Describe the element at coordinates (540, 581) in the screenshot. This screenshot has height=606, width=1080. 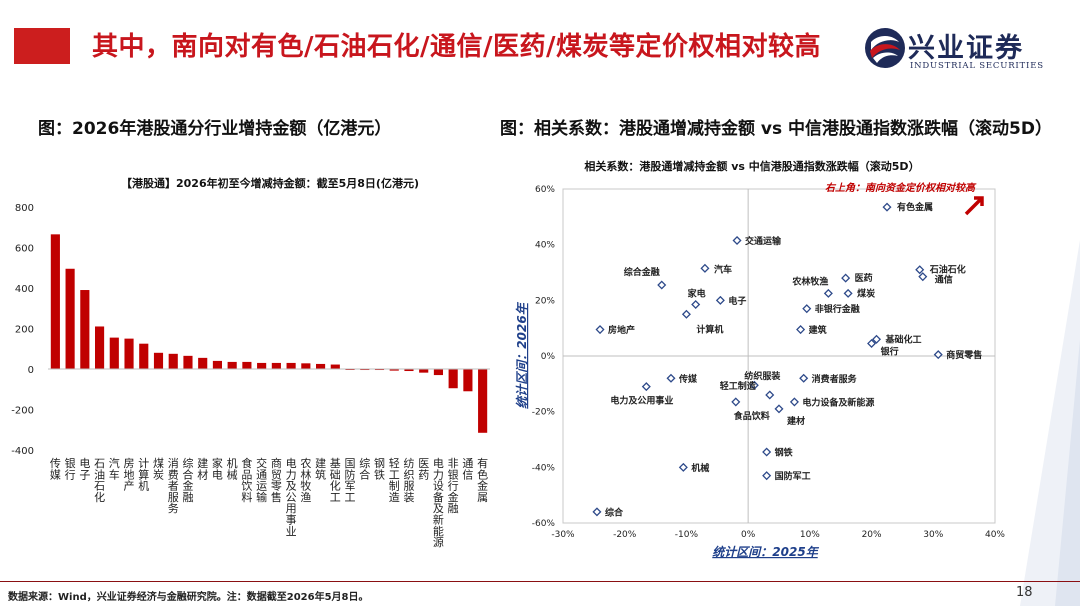
I see `footer-divider` at that location.